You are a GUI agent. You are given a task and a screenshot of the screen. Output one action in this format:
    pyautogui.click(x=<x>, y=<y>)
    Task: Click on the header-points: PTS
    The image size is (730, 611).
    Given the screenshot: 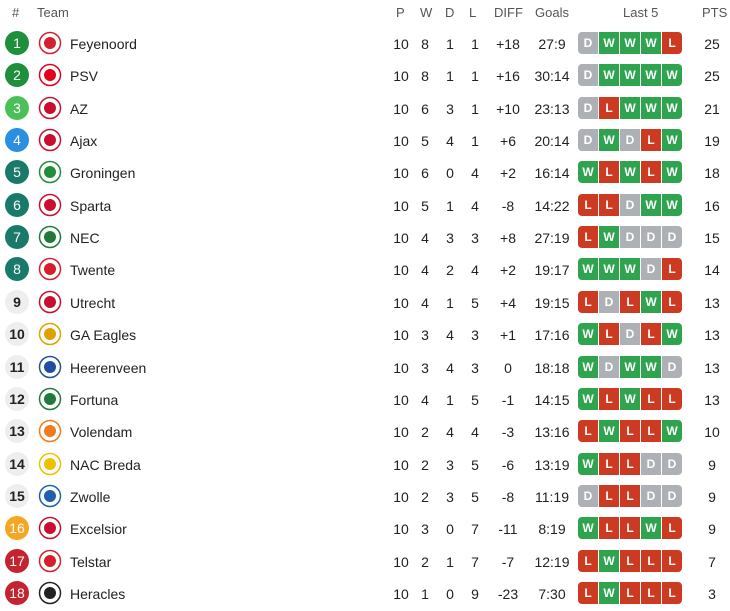 What is the action you would take?
    pyautogui.click(x=715, y=12)
    